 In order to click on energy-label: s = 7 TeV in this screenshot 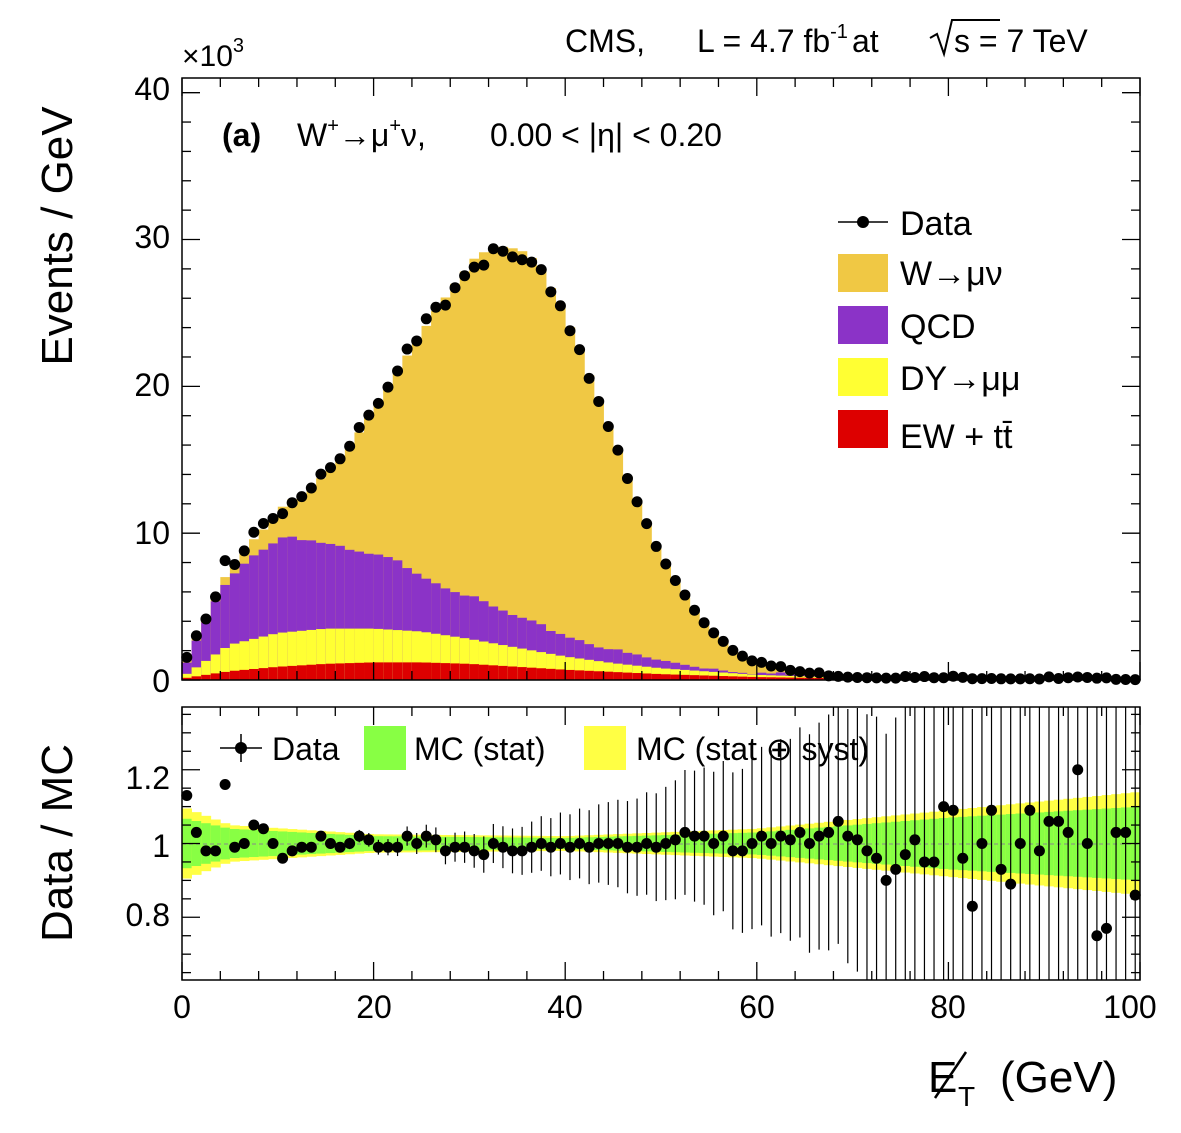, I will do `click(1021, 41)`.